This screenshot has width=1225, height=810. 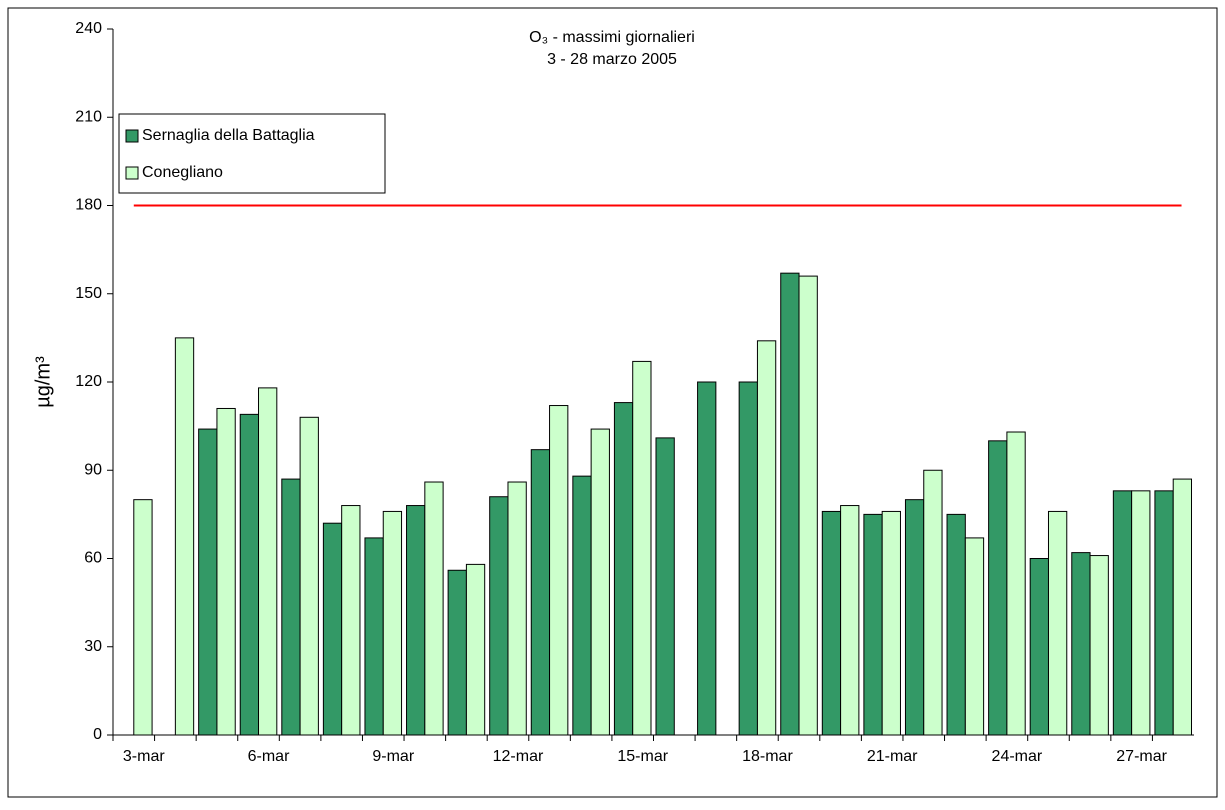 What do you see at coordinates (892, 756) in the screenshot?
I see `x-tick-label: 21-mar` at bounding box center [892, 756].